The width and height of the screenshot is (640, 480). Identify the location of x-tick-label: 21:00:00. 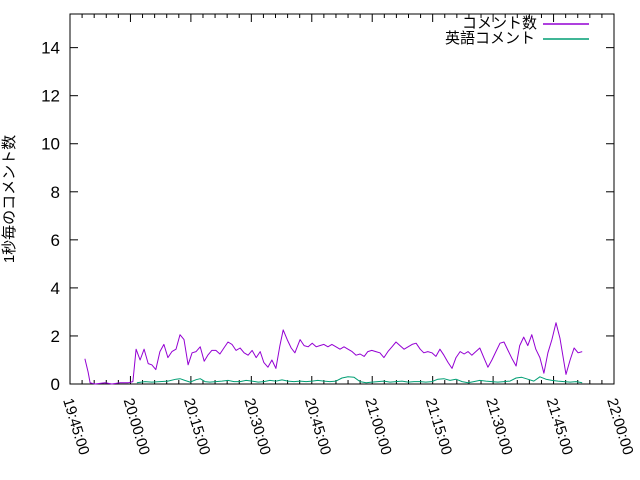
(377, 426).